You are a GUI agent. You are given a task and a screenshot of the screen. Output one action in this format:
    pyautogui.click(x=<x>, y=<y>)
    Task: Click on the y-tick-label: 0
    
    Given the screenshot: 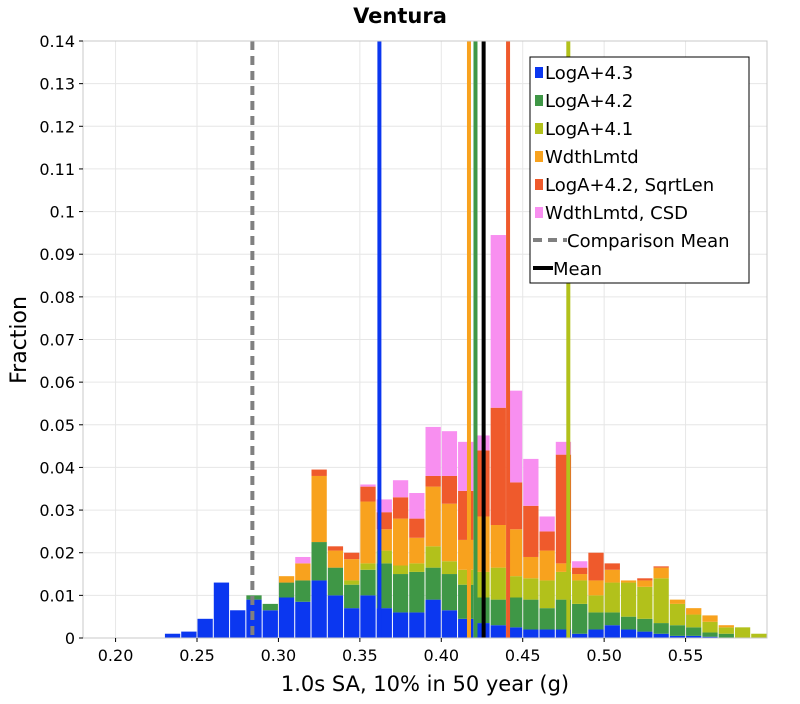 What is the action you would take?
    pyautogui.click(x=70, y=638)
    